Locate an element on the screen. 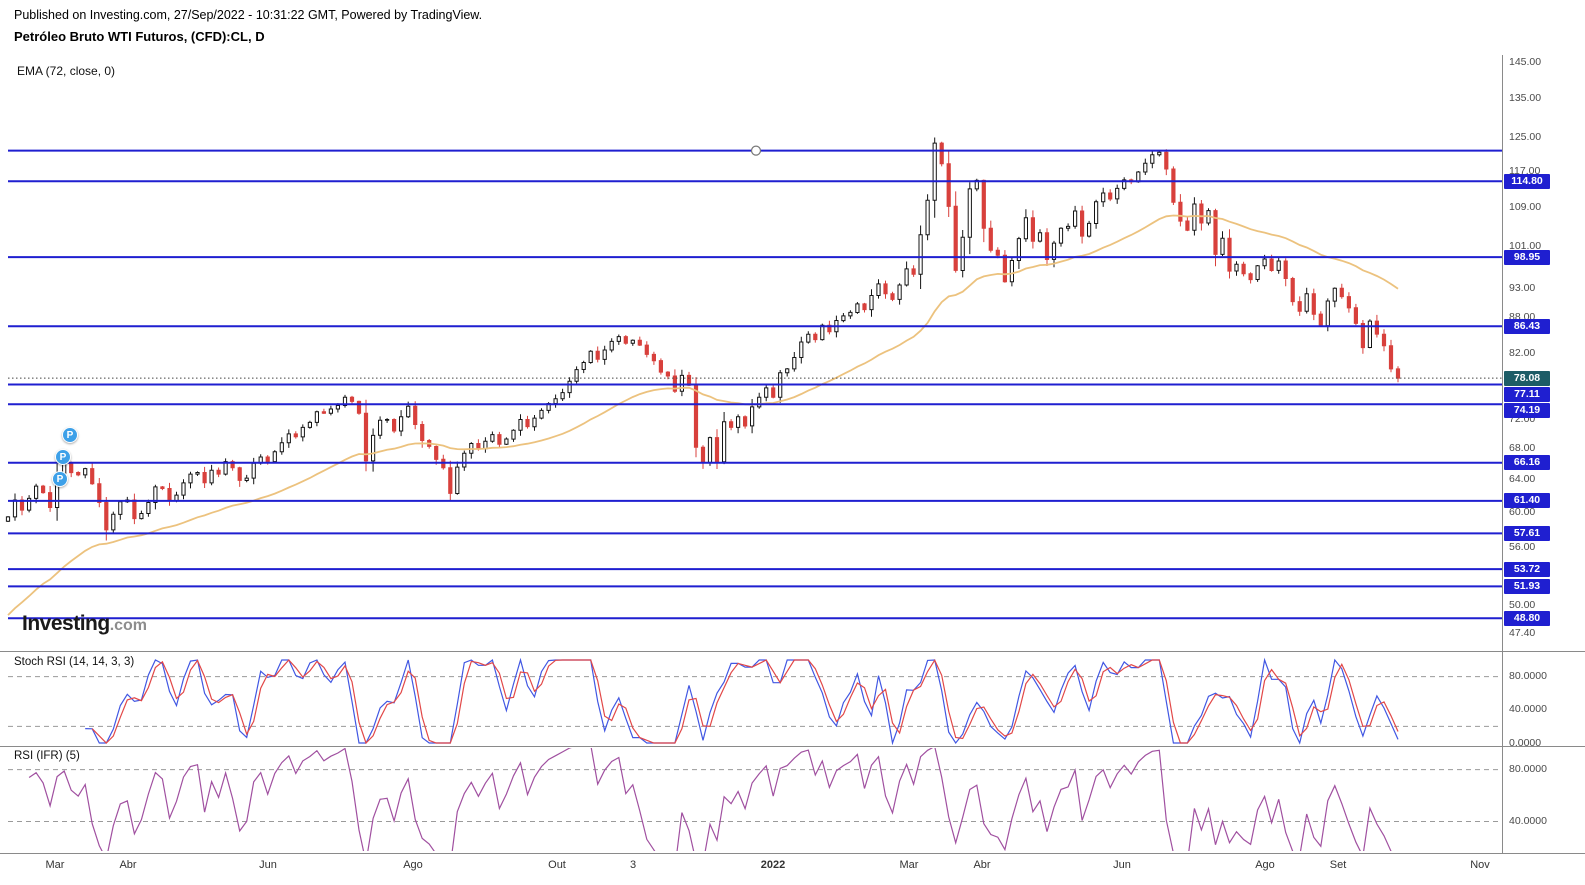  stoch-tick-label: 80.0000 is located at coordinates (1528, 676).